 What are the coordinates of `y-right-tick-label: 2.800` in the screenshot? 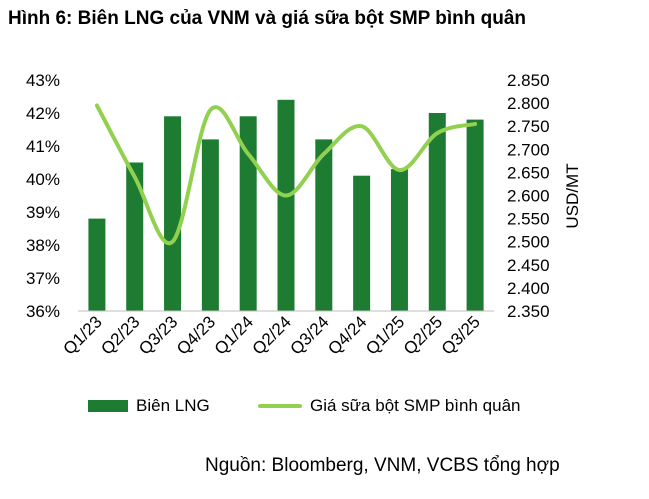 It's located at (528, 103).